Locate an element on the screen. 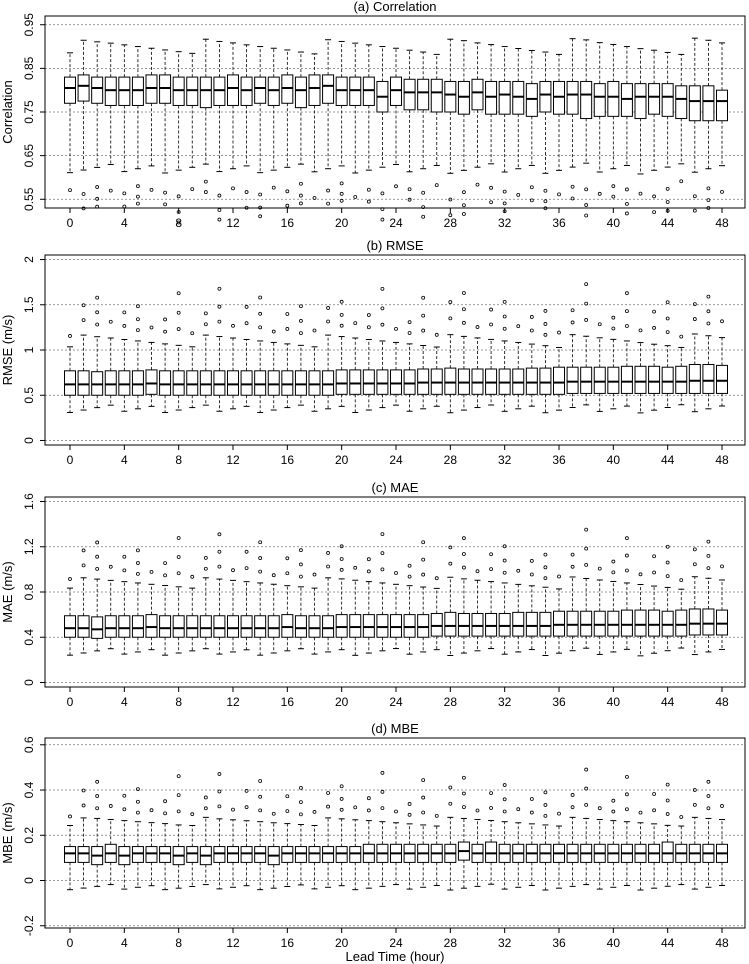 The width and height of the screenshot is (749, 964). x-tick-label: 16 is located at coordinates (288, 223).